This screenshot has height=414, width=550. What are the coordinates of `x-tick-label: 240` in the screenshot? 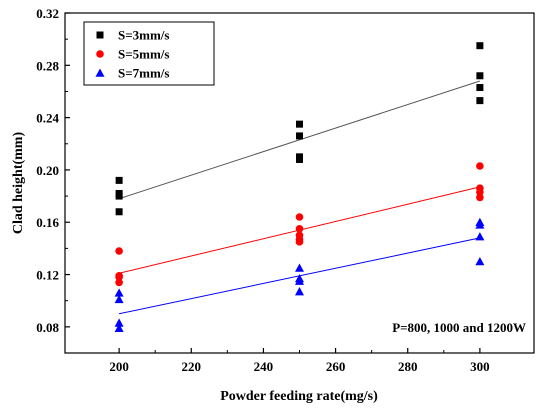 It's located at (264, 366).